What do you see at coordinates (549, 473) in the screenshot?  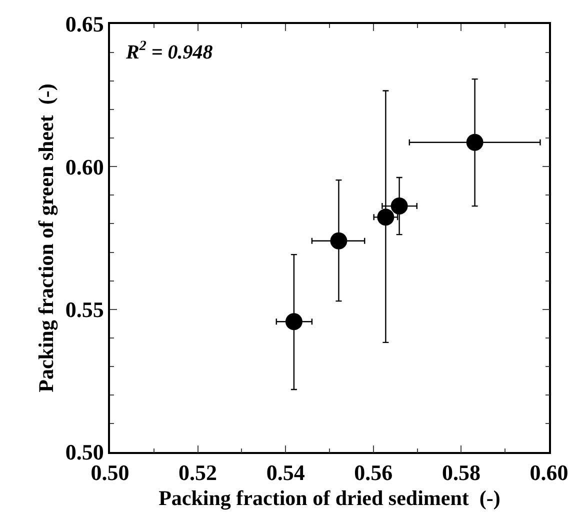 I see `x-tick-label: 0.60` at bounding box center [549, 473].